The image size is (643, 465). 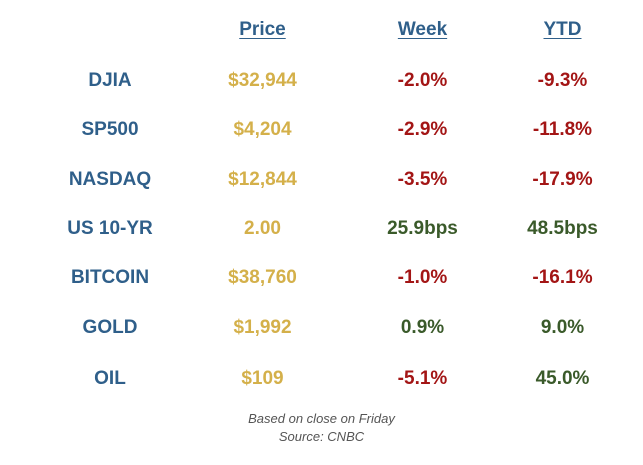 I want to click on table-row: NASDAQ $12,844 -3.5% -17.9%, so click(x=321, y=180).